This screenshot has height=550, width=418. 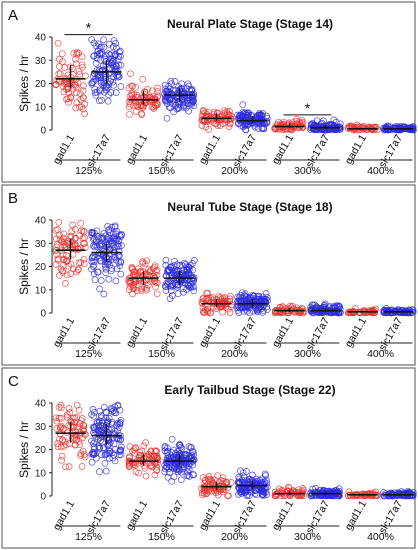 I want to click on series-slc17a7-400%, so click(x=398, y=311).